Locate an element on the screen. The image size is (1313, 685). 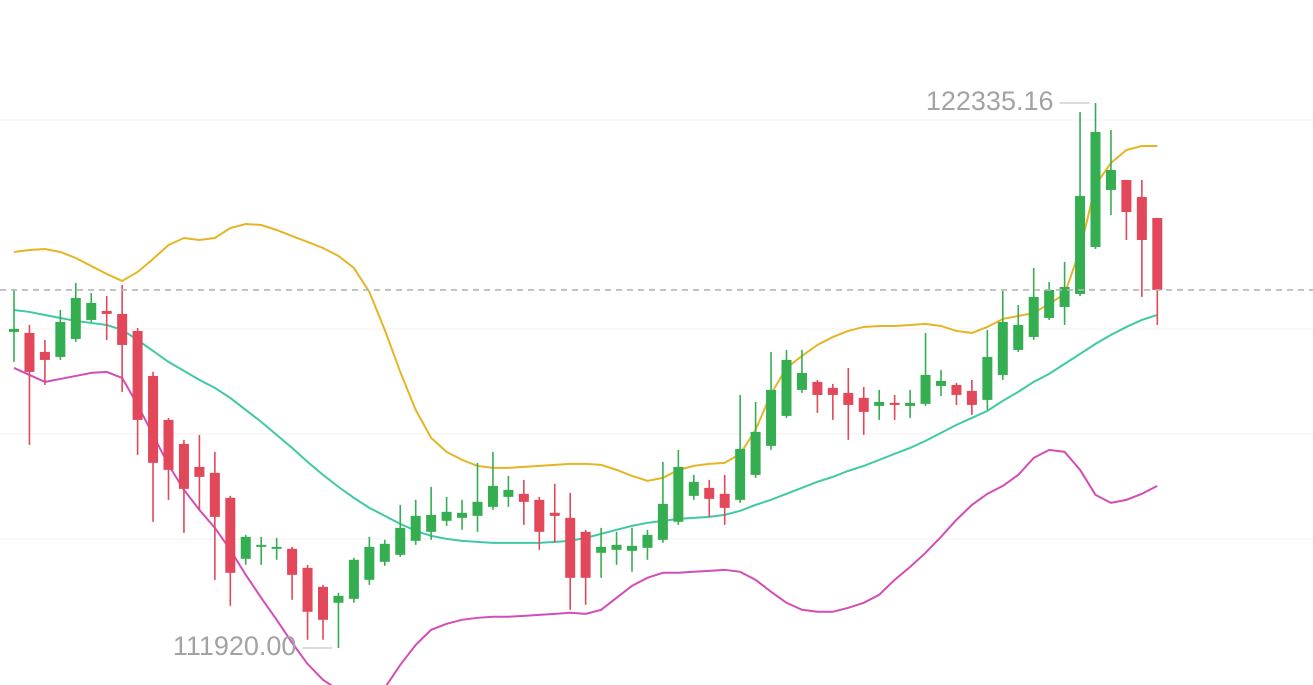
annotation-label: 122335.16 is located at coordinates (990, 101).